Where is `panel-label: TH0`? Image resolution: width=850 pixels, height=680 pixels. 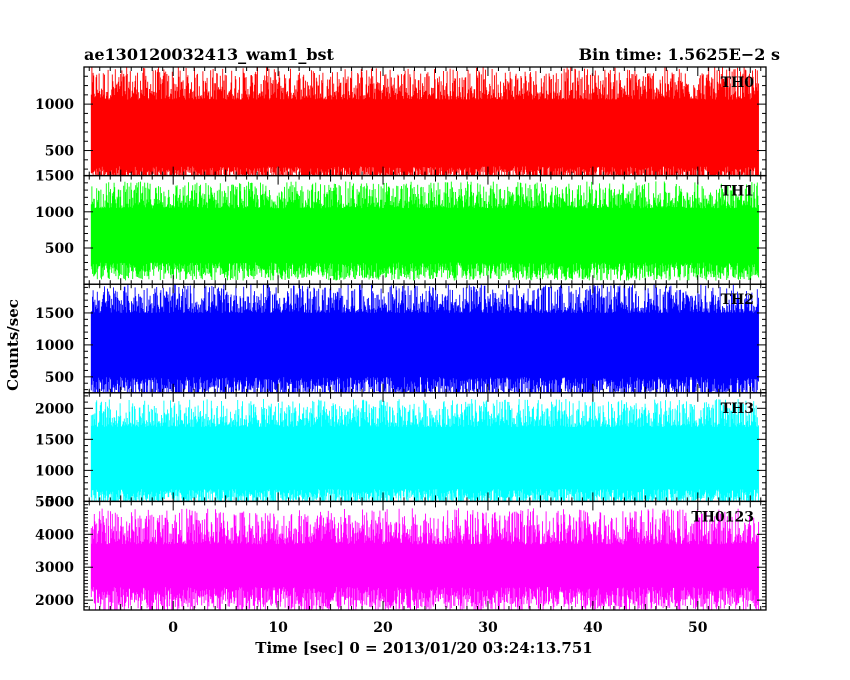
panel-label: TH0 is located at coordinates (738, 83).